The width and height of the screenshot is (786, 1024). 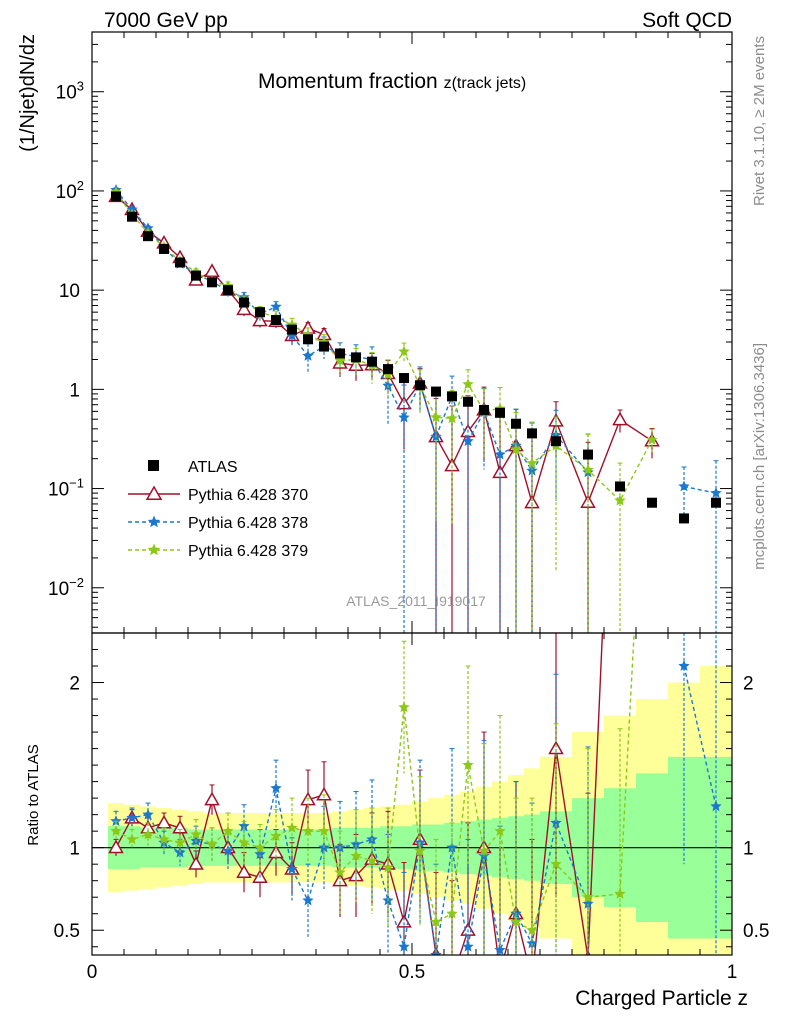 What do you see at coordinates (74, 849) in the screenshot?
I see `y-tick-label-ratio-left: 1` at bounding box center [74, 849].